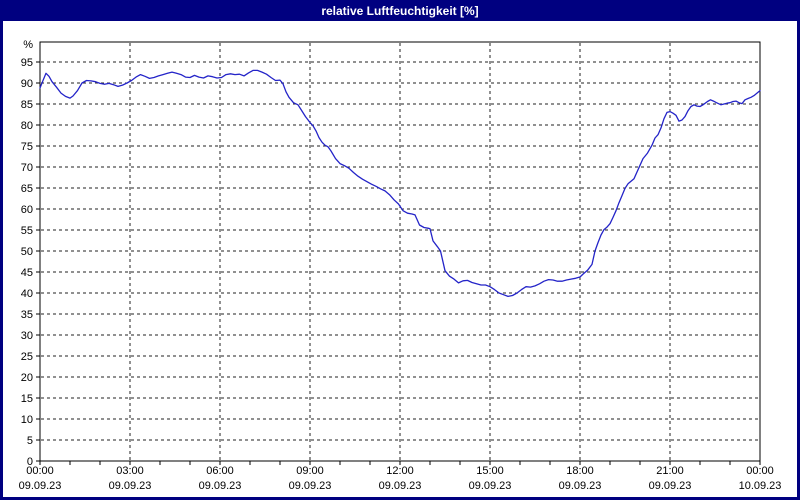 The width and height of the screenshot is (800, 500). I want to click on y-axis-tick-label: 5, so click(30, 441).